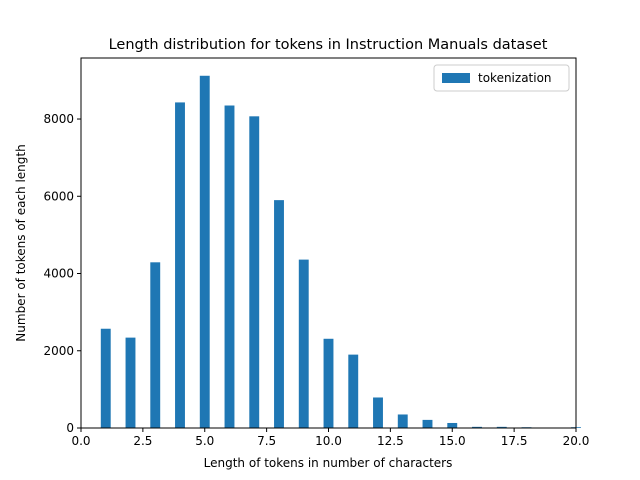 The height and width of the screenshot is (480, 640). What do you see at coordinates (70, 428) in the screenshot?
I see `y-tick-label: 0` at bounding box center [70, 428].